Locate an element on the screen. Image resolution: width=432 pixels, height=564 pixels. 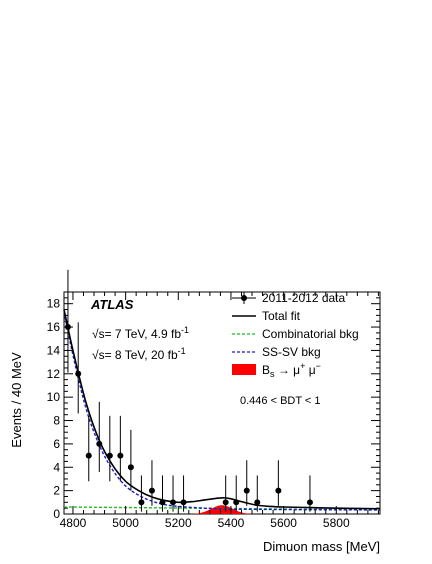
y-tick-label: 6 is located at coordinates (56, 444).